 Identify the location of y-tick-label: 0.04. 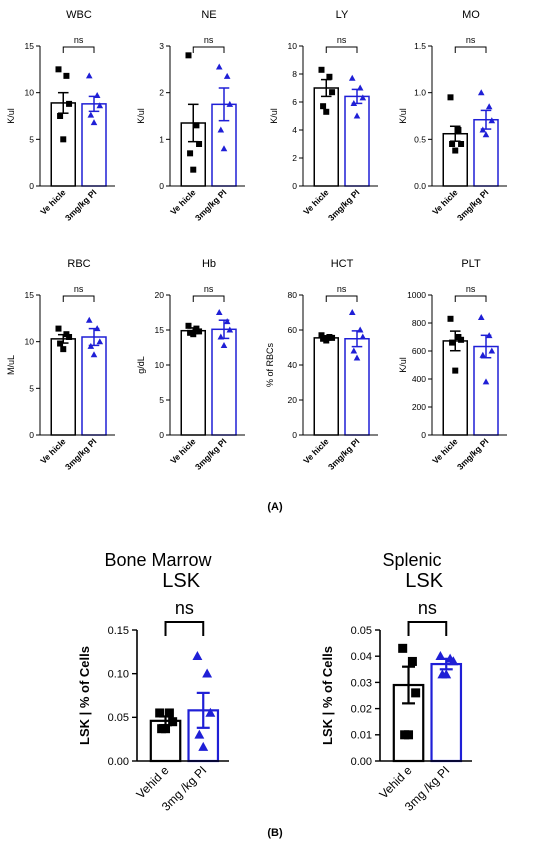
(361, 657).